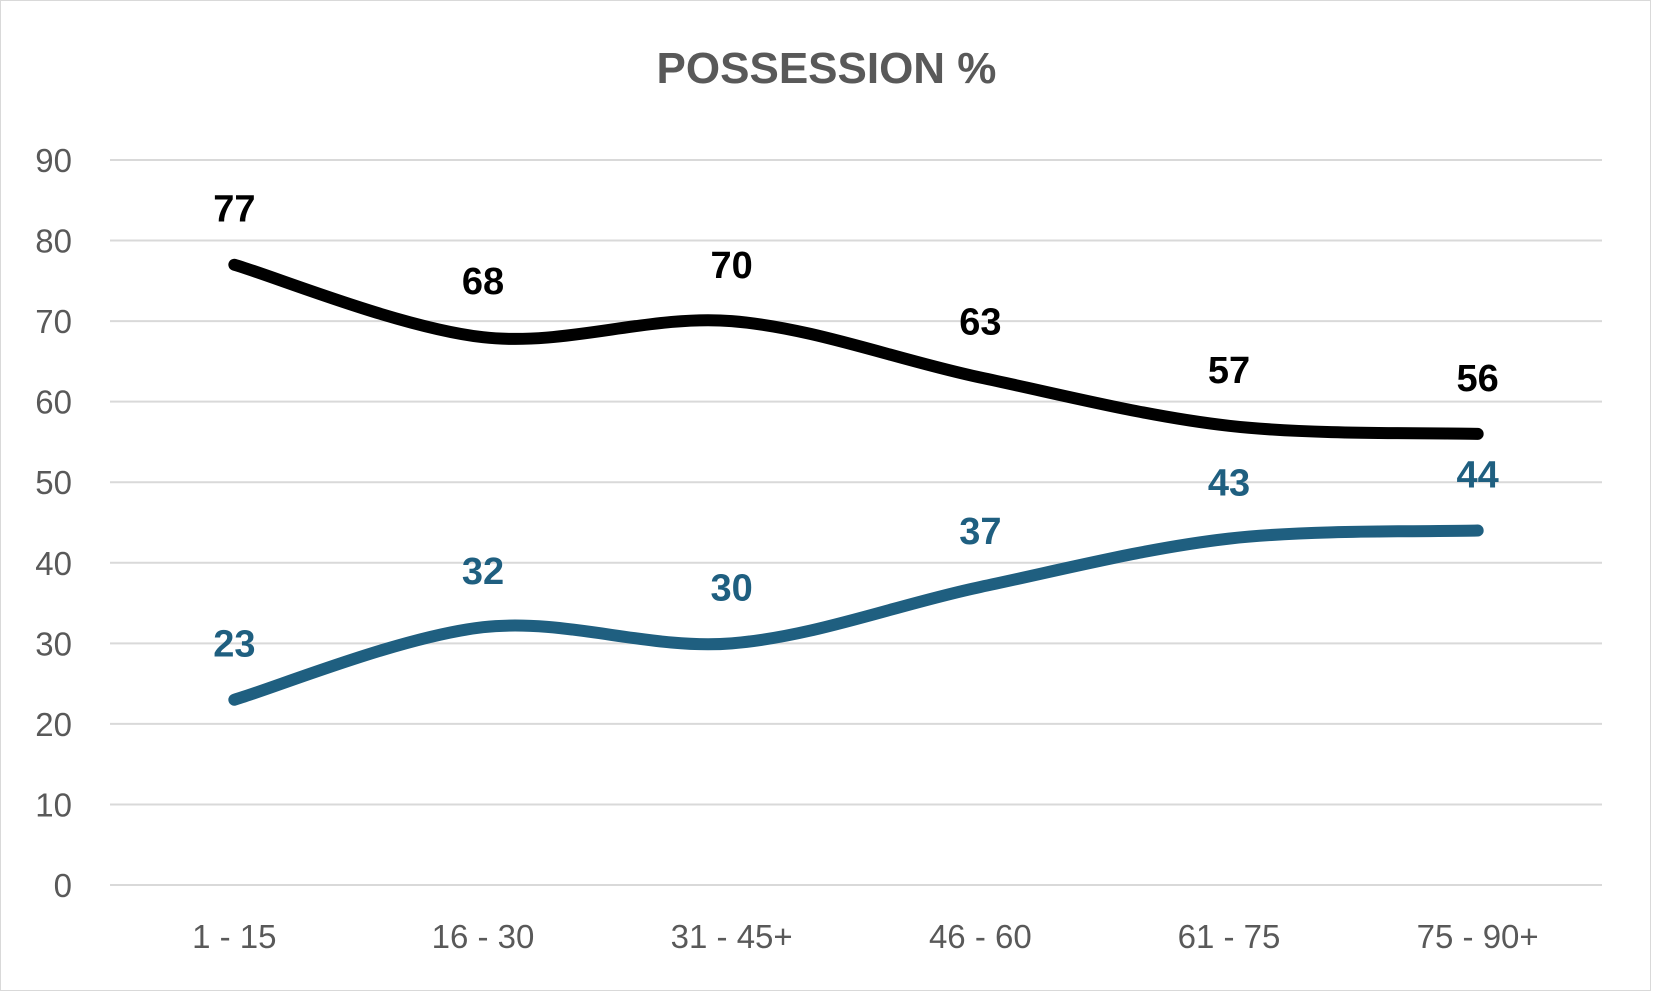  I want to click on y-tick-label: 50, so click(53, 482).